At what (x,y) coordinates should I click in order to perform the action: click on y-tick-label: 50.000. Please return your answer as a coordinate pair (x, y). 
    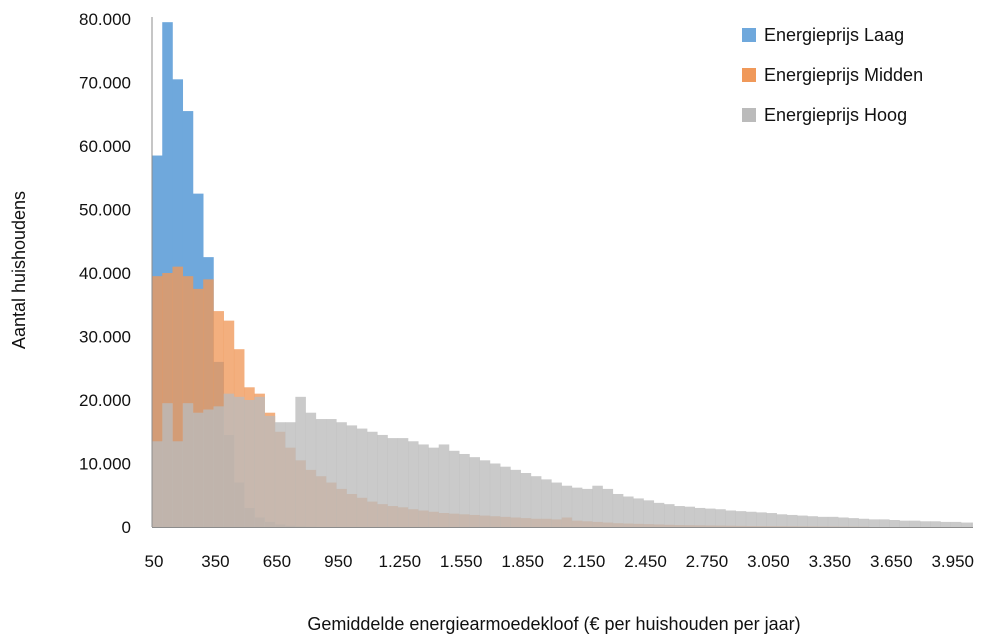
    Looking at the image, I should click on (105, 210).